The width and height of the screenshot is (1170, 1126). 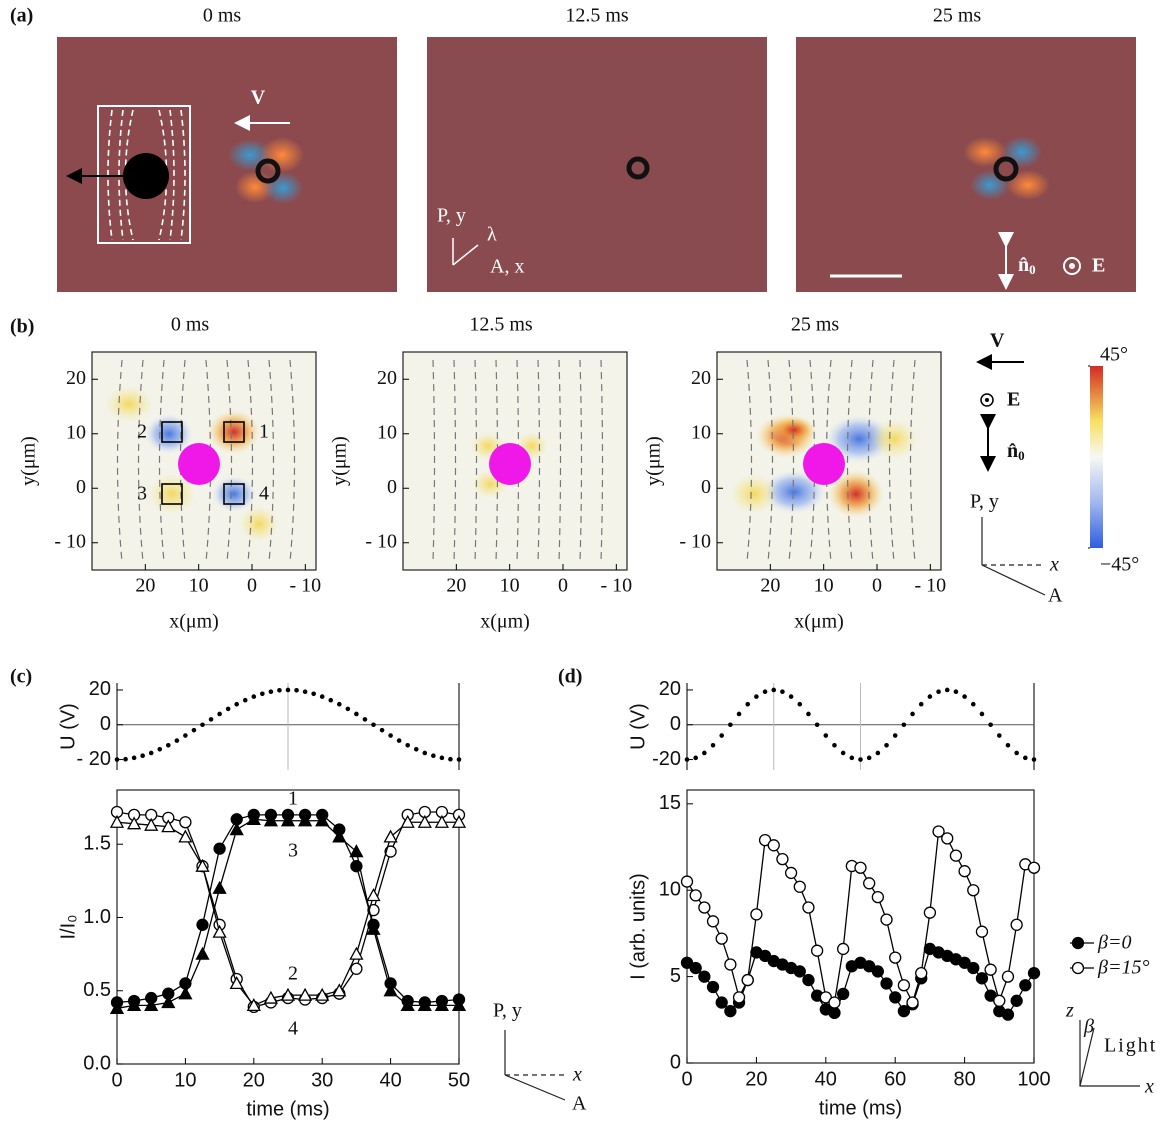 I want to click on x-tick-label: 20, so click(x=456, y=586).